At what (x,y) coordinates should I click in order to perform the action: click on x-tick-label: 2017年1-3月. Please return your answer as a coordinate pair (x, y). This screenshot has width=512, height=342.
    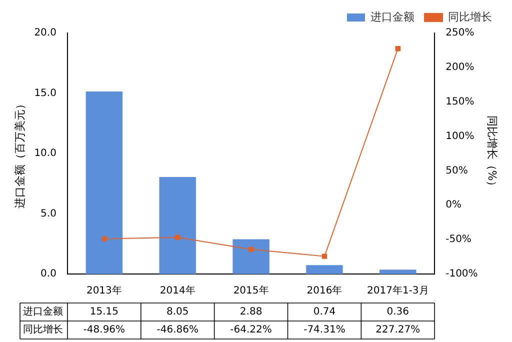
    Looking at the image, I should click on (397, 290).